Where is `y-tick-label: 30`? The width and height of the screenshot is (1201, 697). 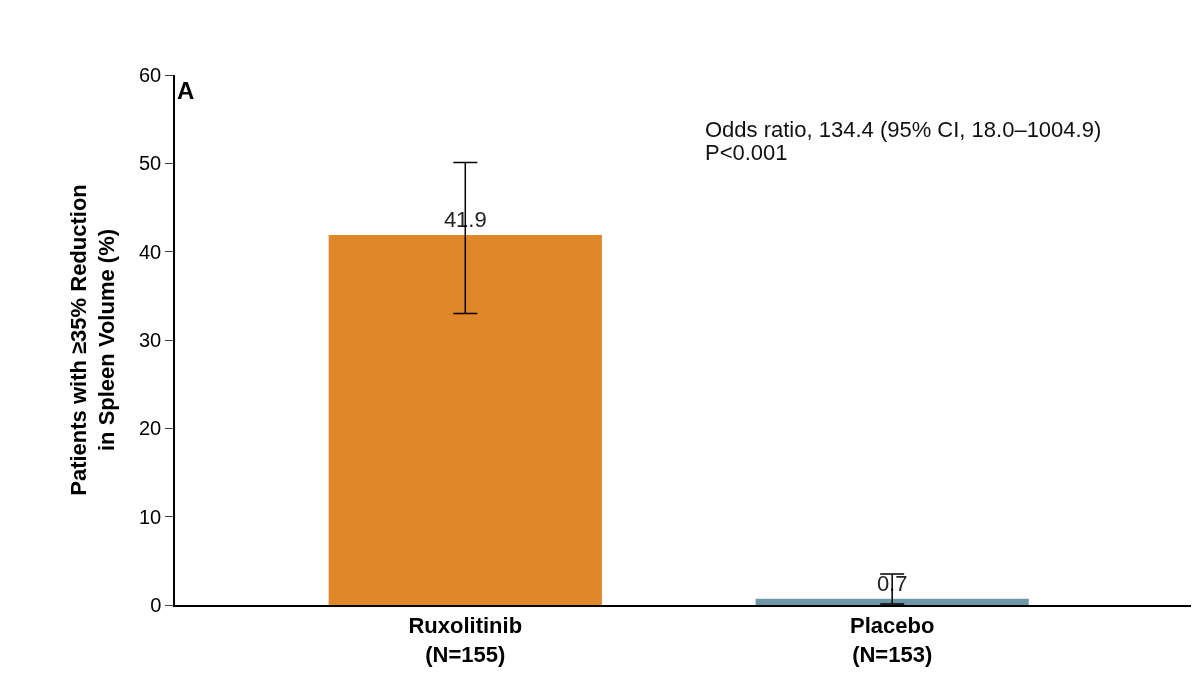 y-tick-label: 30 is located at coordinates (150, 340).